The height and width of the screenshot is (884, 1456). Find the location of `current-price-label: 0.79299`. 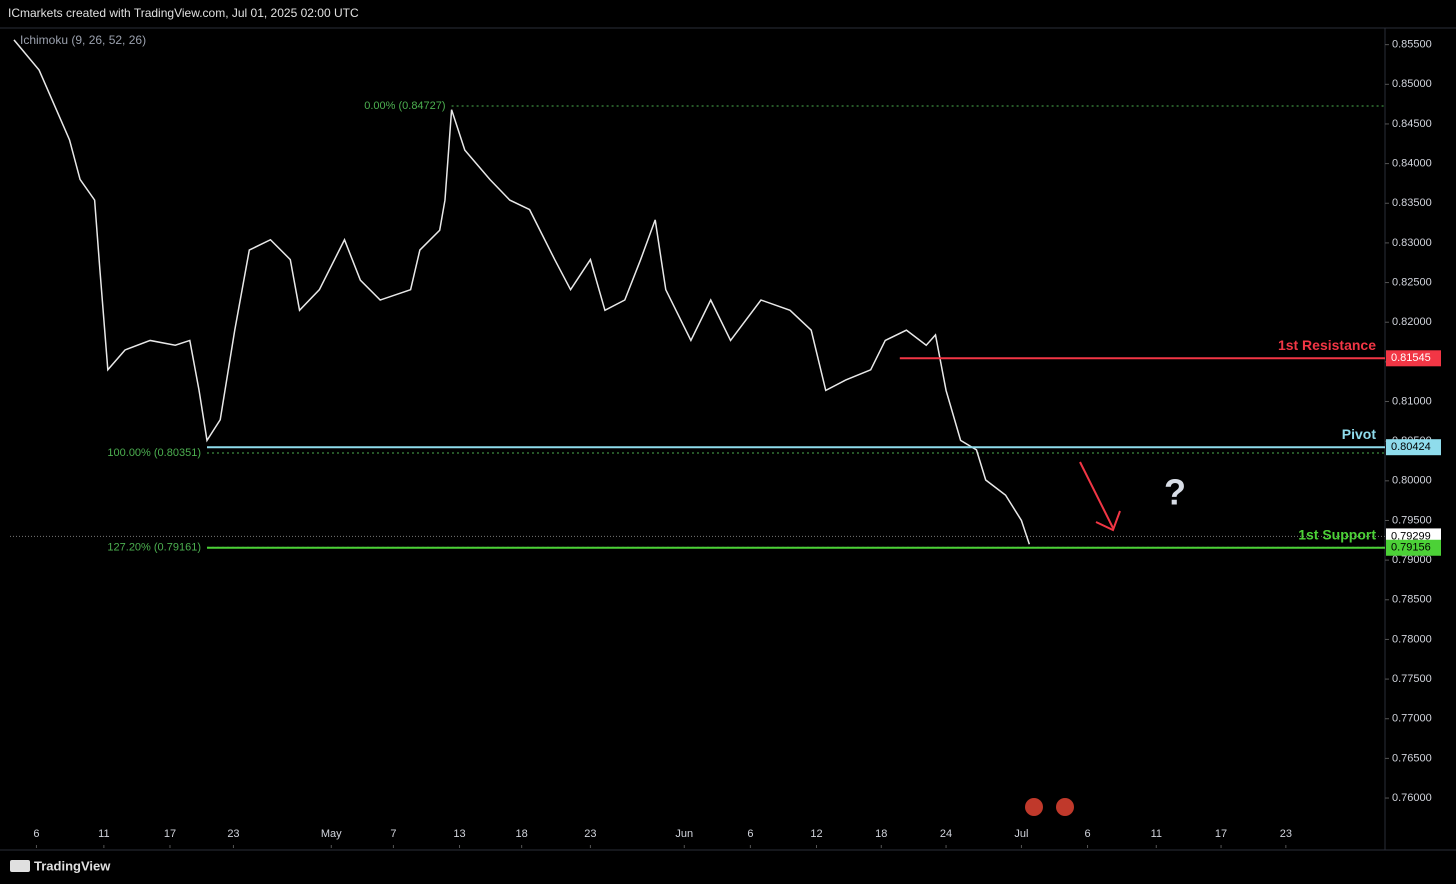

current-price-label: 0.79299 is located at coordinates (1411, 536).